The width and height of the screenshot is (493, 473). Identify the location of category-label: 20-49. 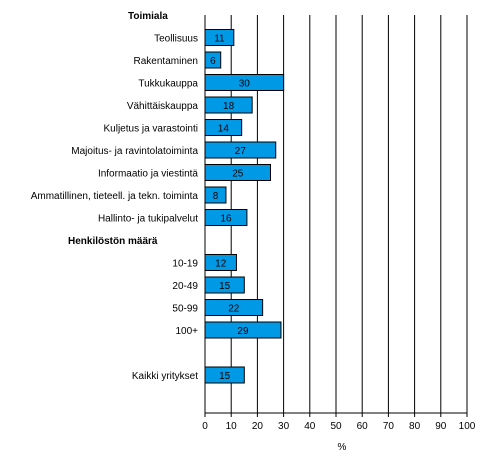
(185, 286).